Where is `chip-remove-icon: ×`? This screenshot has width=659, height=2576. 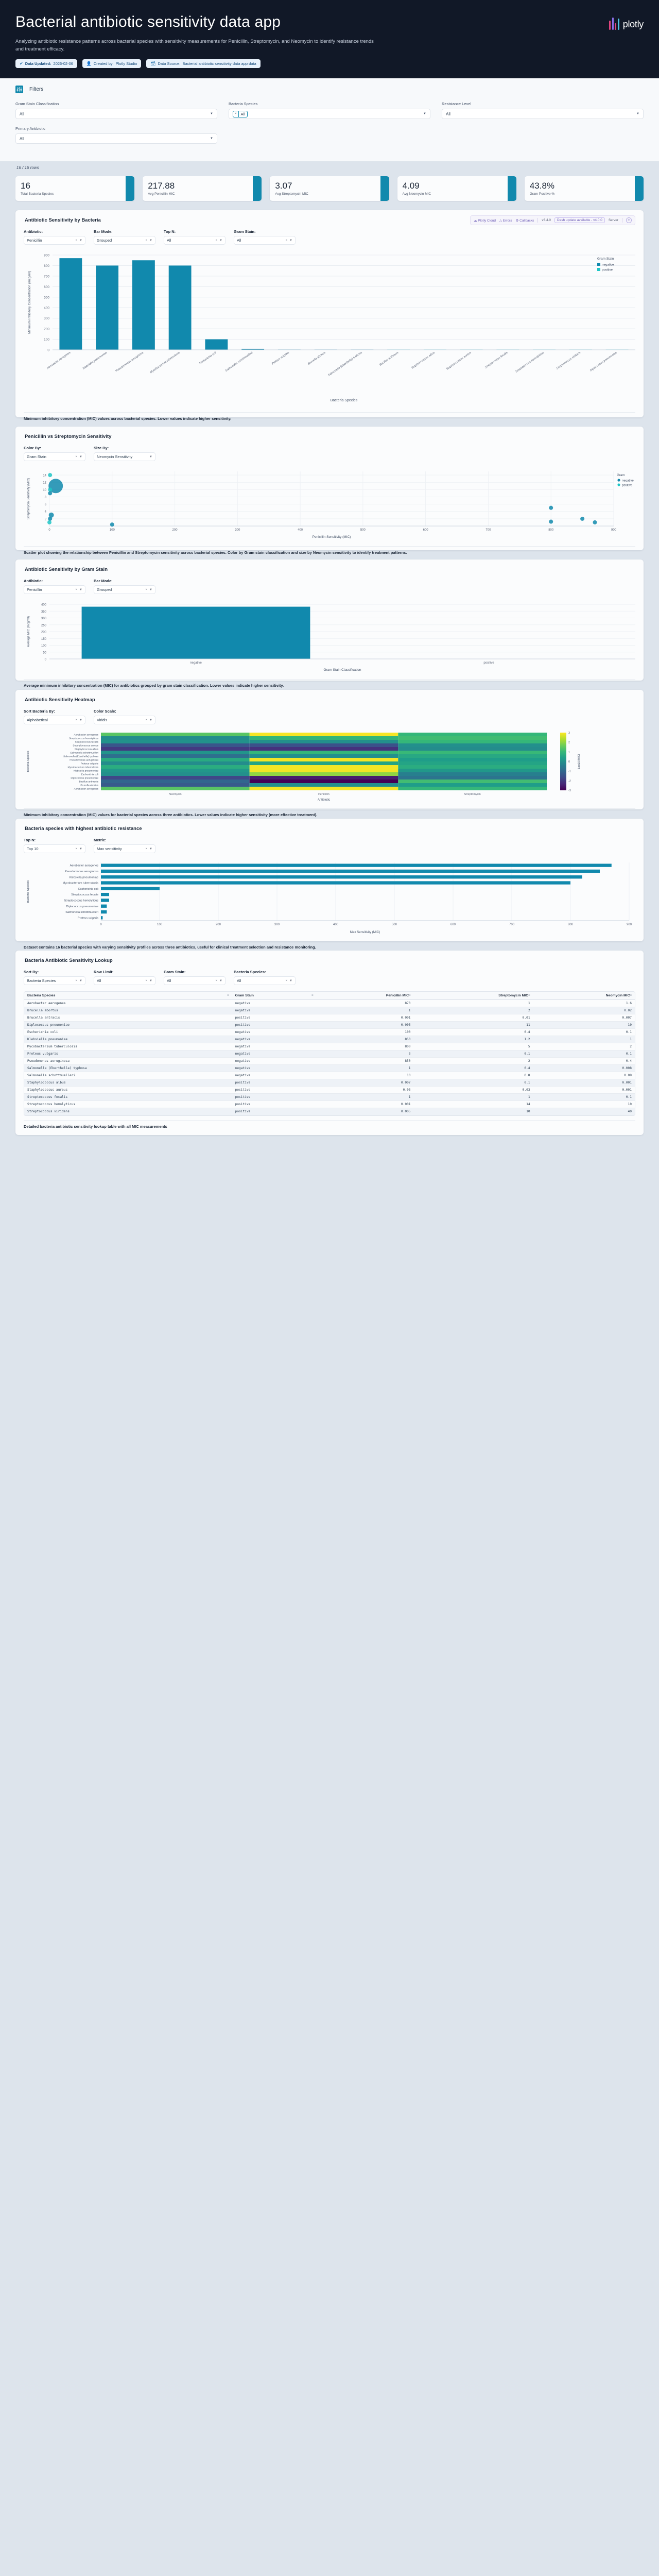
chip-remove-icon: × is located at coordinates (236, 114).